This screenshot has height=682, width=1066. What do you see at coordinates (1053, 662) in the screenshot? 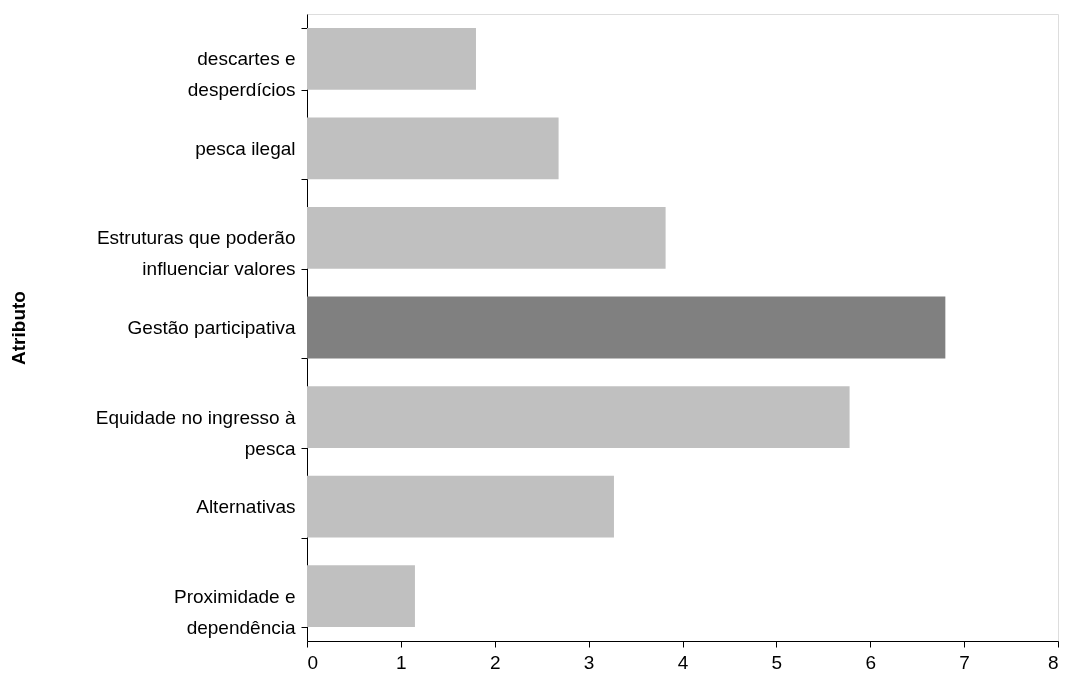
I see `x-tick-label: 8` at bounding box center [1053, 662].